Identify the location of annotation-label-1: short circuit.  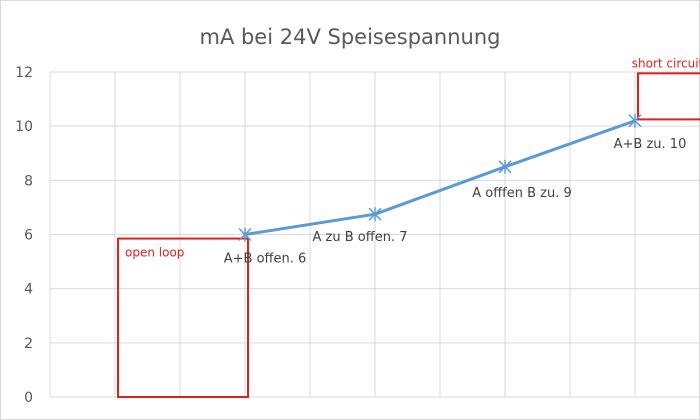
(666, 63).